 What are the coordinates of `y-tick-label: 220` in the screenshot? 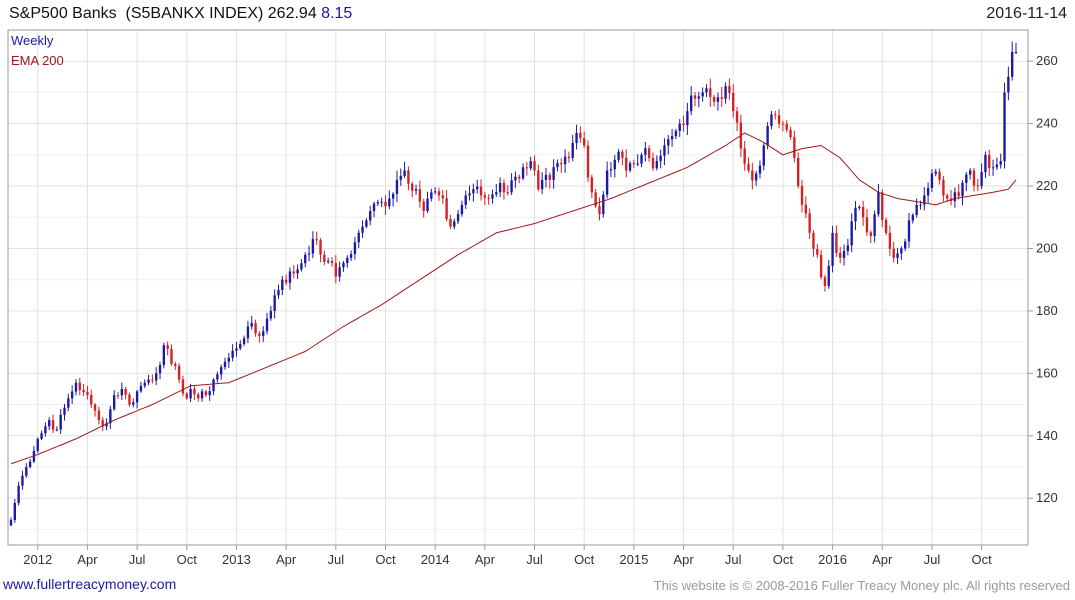 It's located at (1047, 185).